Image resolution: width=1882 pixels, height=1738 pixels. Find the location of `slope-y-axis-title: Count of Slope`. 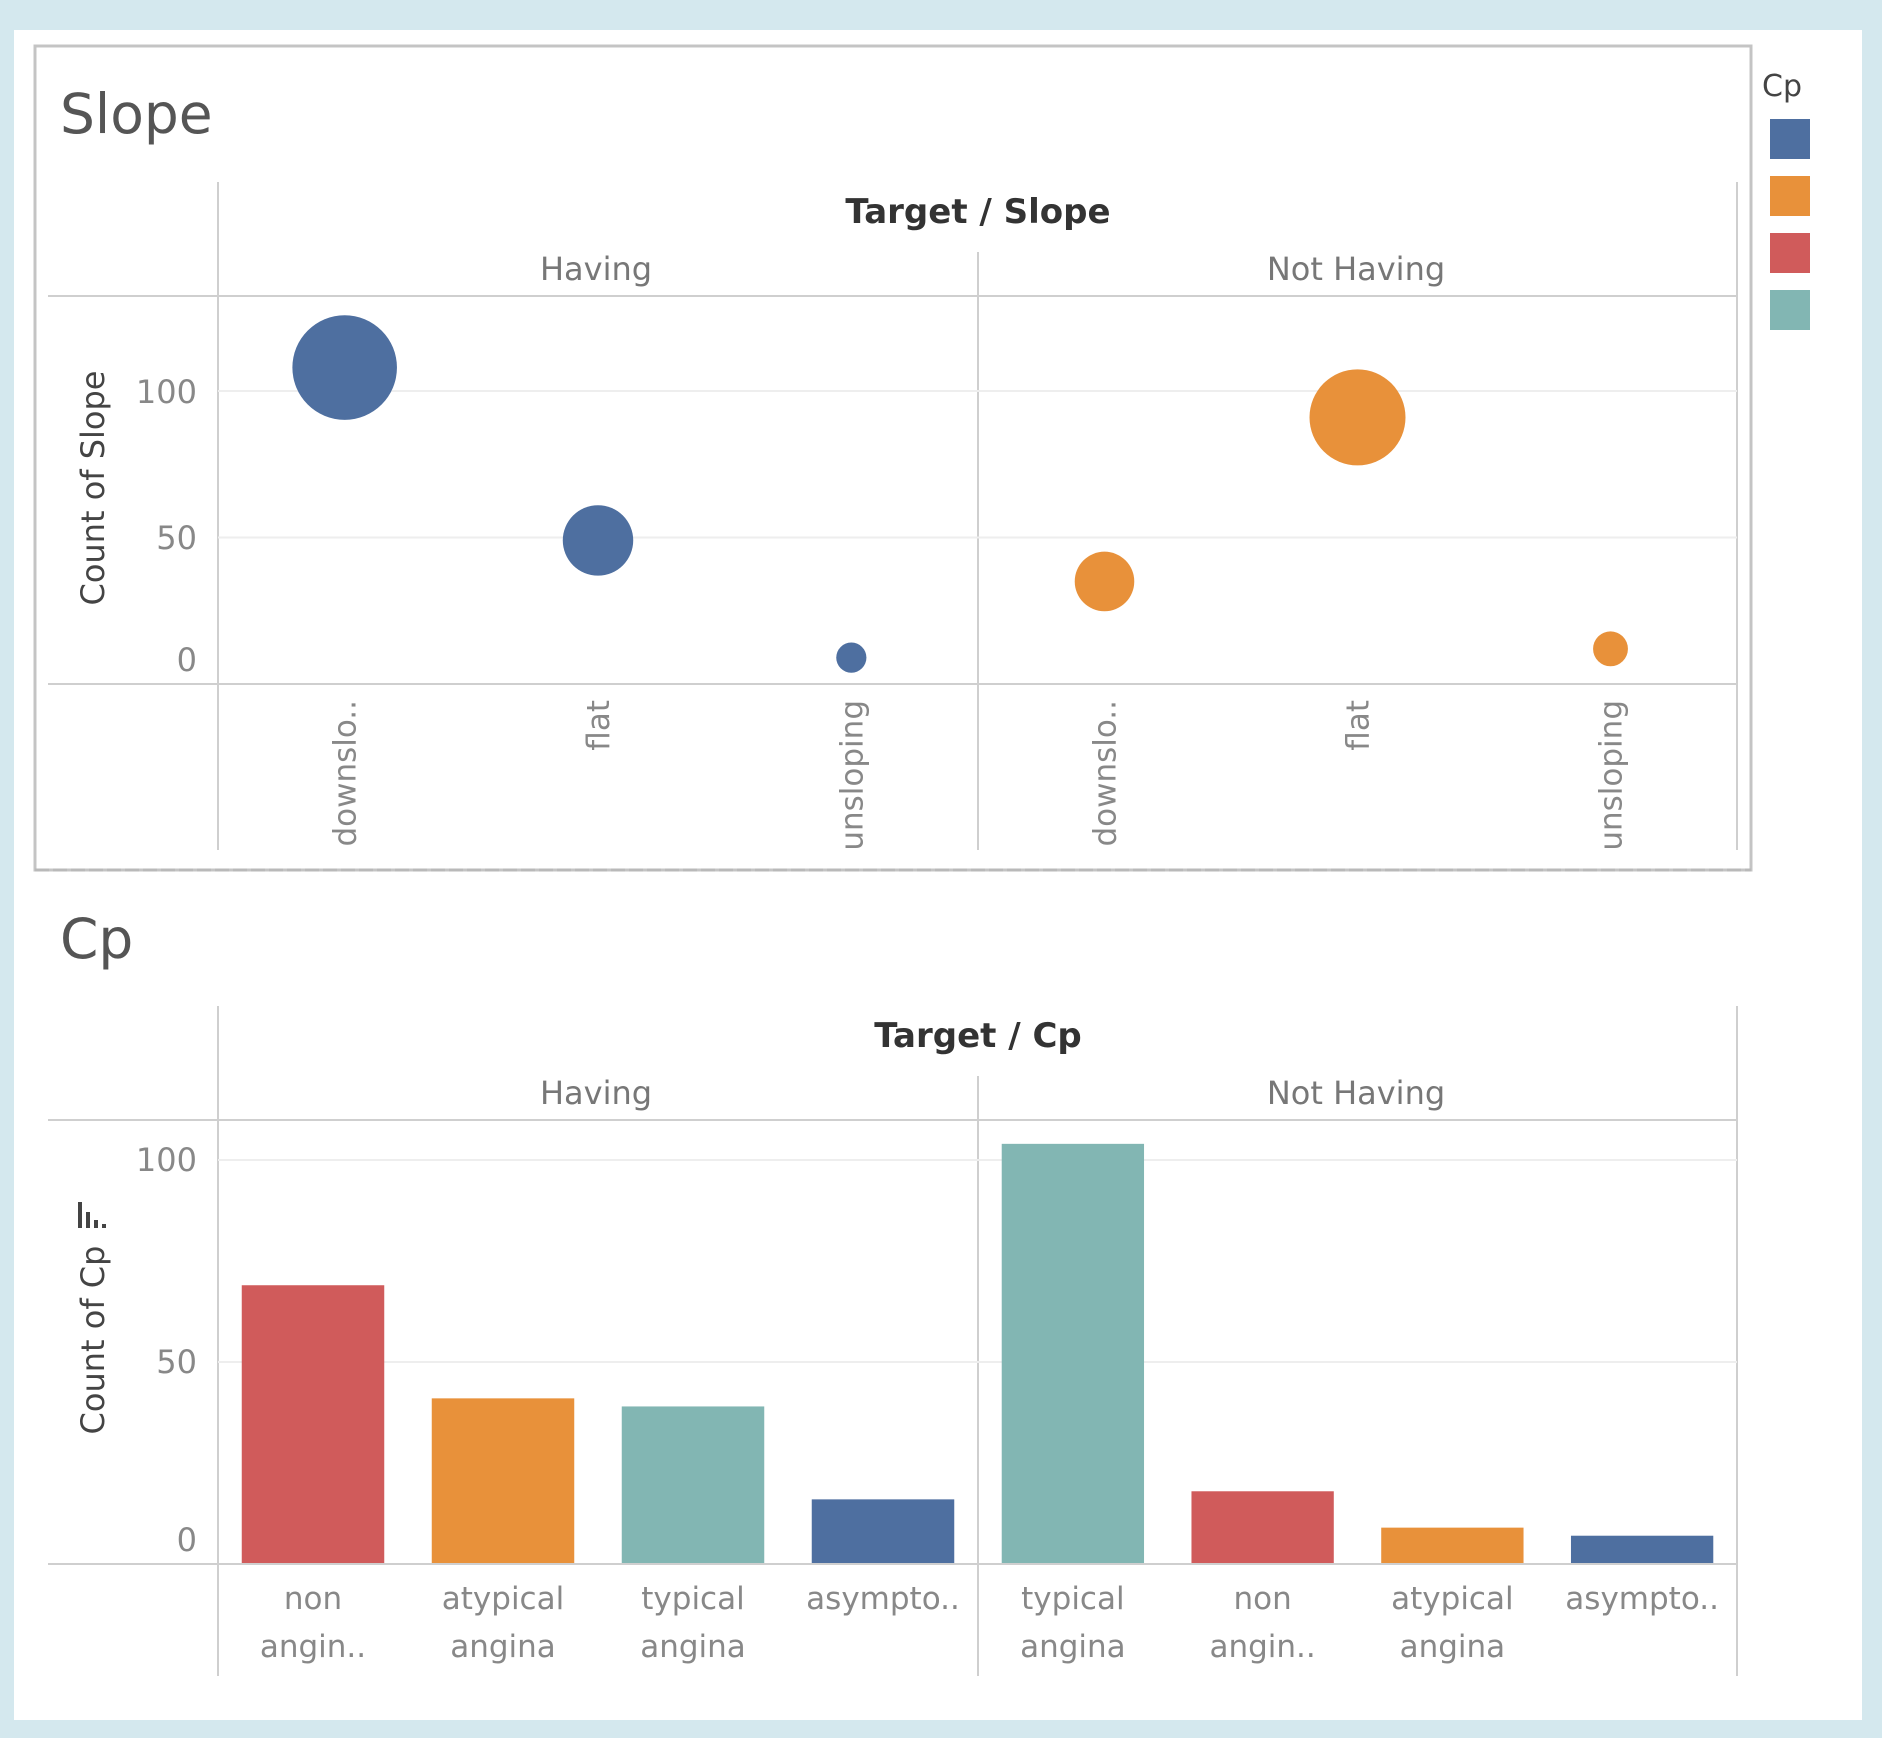

slope-y-axis-title: Count of Slope is located at coordinates (93, 488).